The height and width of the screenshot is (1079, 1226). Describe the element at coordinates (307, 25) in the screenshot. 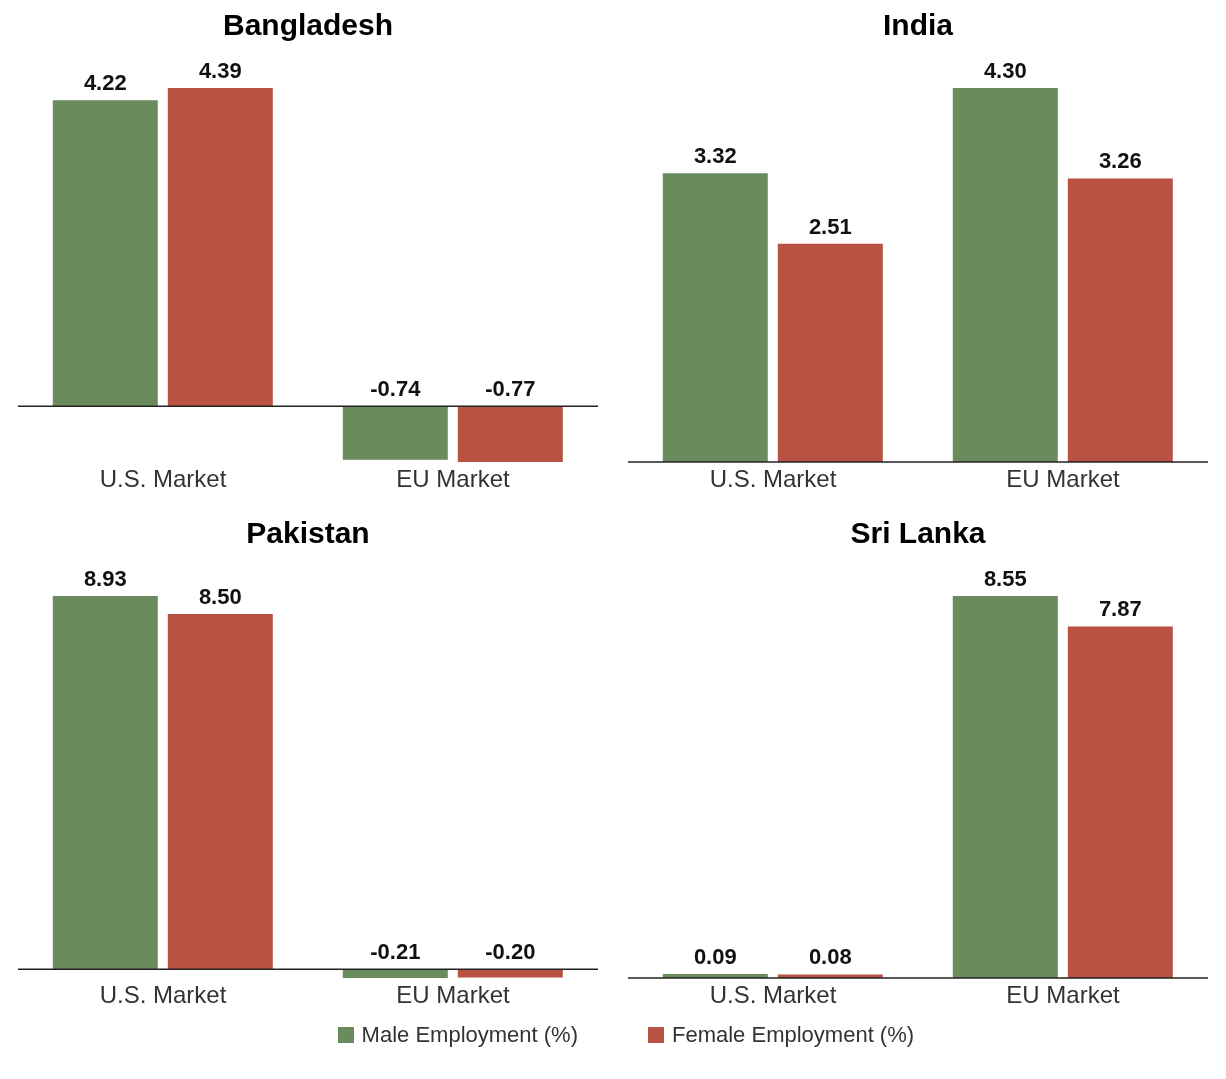

I see `chart-title: Bangladesh` at that location.